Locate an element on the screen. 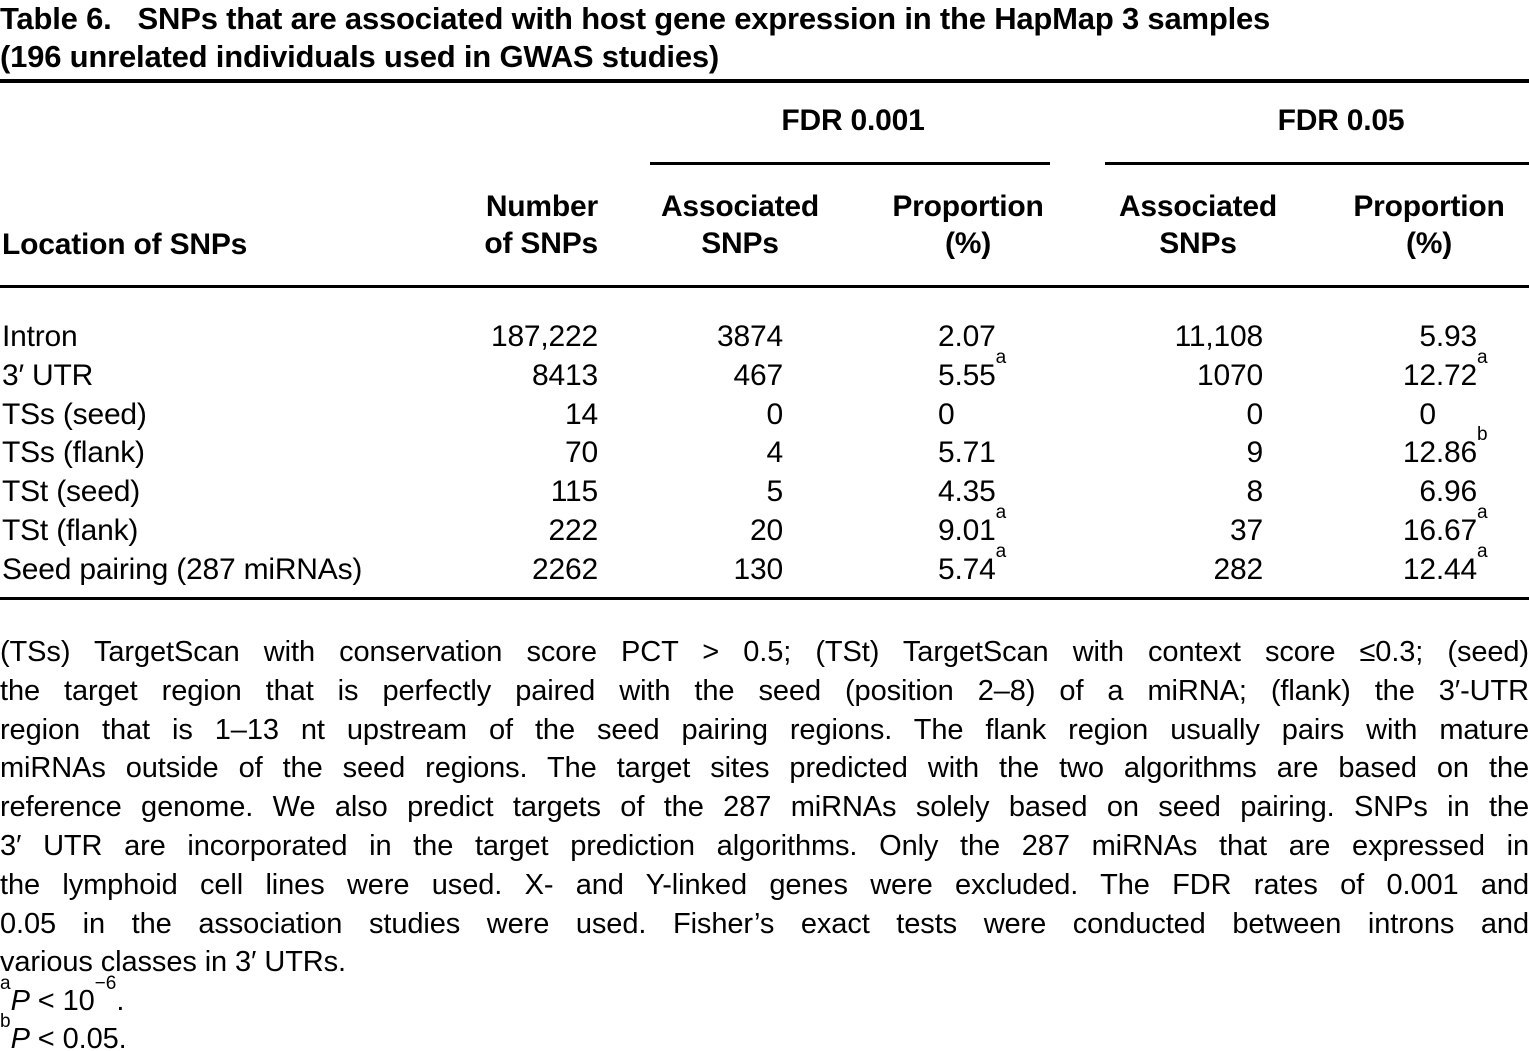 This screenshot has height=1051, width=1529. table-row: TSs (flank) 70 4 5.71 9 12.86 b is located at coordinates (764, 448).